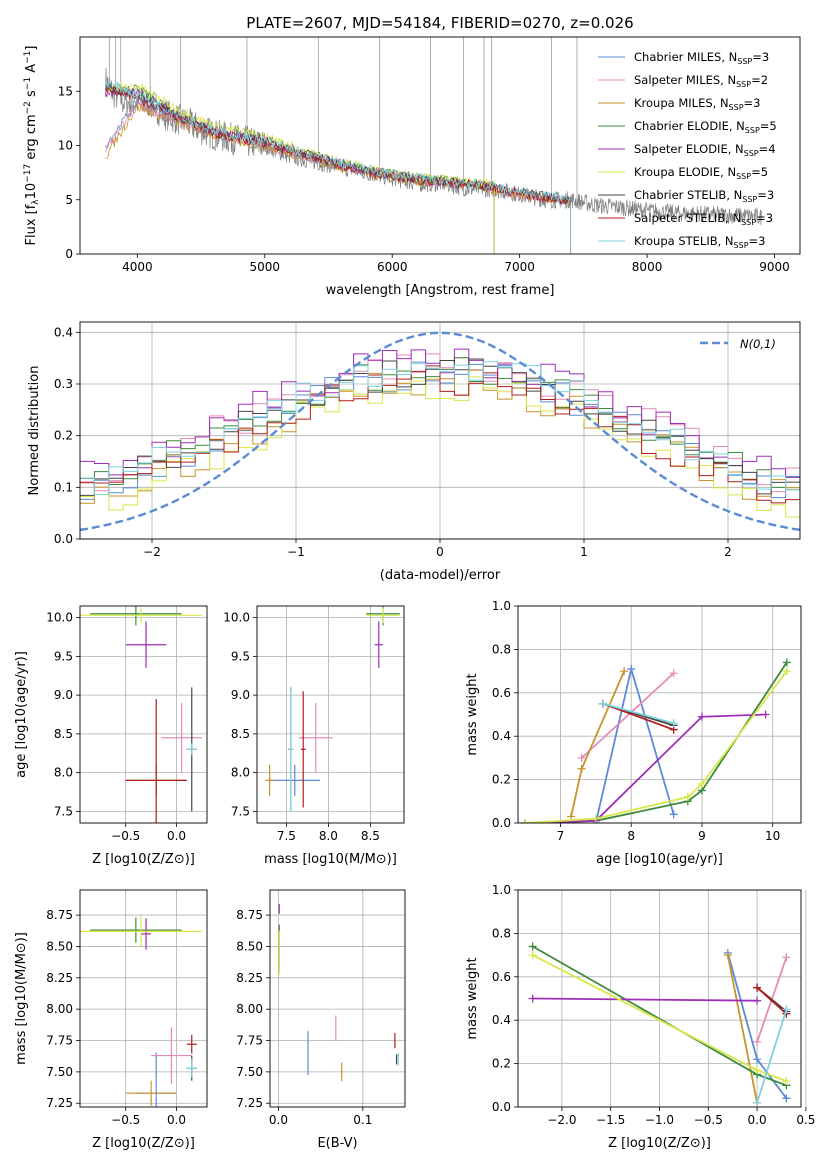 The height and width of the screenshot is (1170, 819). Describe the element at coordinates (704, 196) in the screenshot. I see `legend-label: Chabrier STELIB, NSSP=3` at that location.